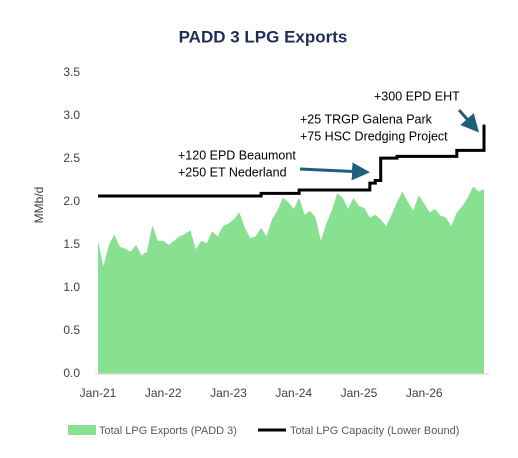 This screenshot has height=458, width=518. I want to click on x-tick-label: Jan-22, so click(163, 393).